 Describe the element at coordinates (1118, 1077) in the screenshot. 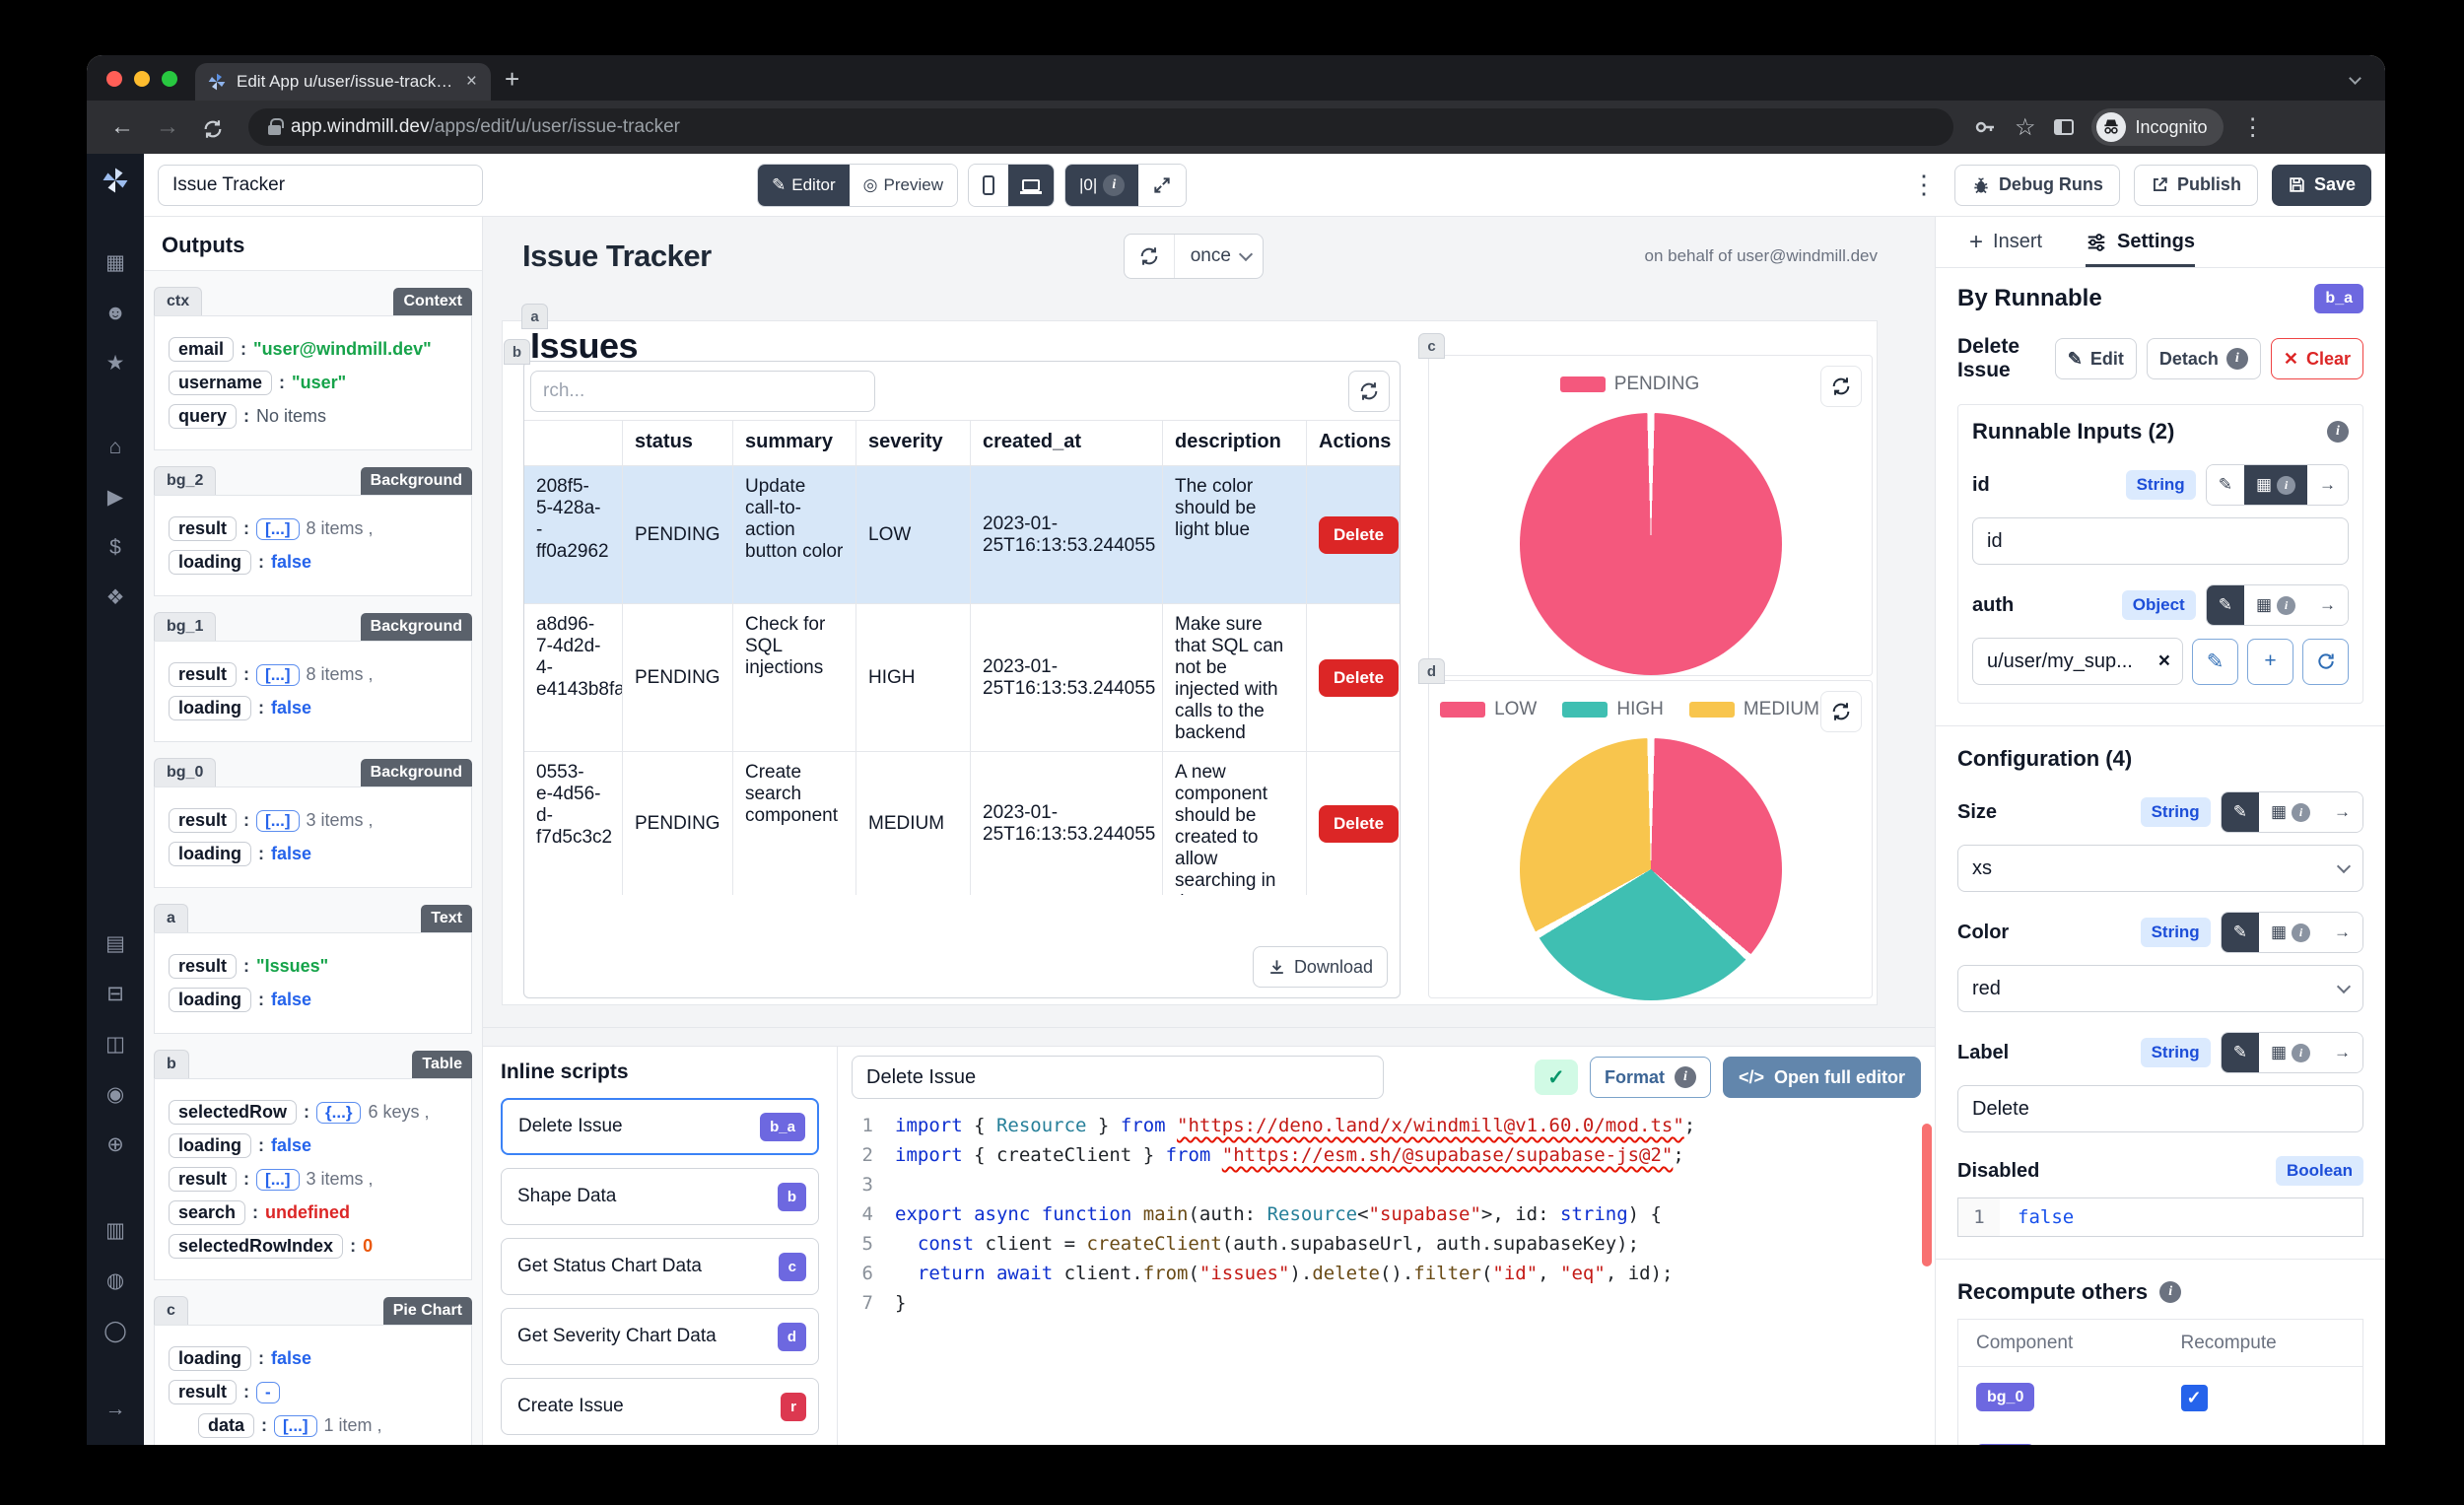

I see `script-name-input: Delete Issue` at that location.